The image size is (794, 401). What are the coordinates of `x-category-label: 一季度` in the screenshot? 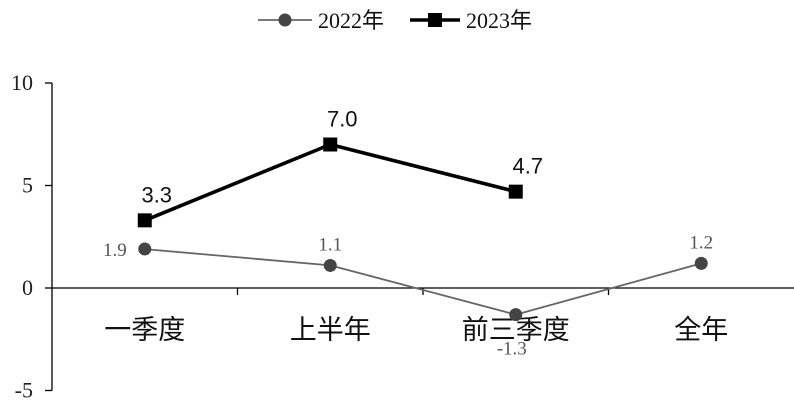 It's located at (144, 330).